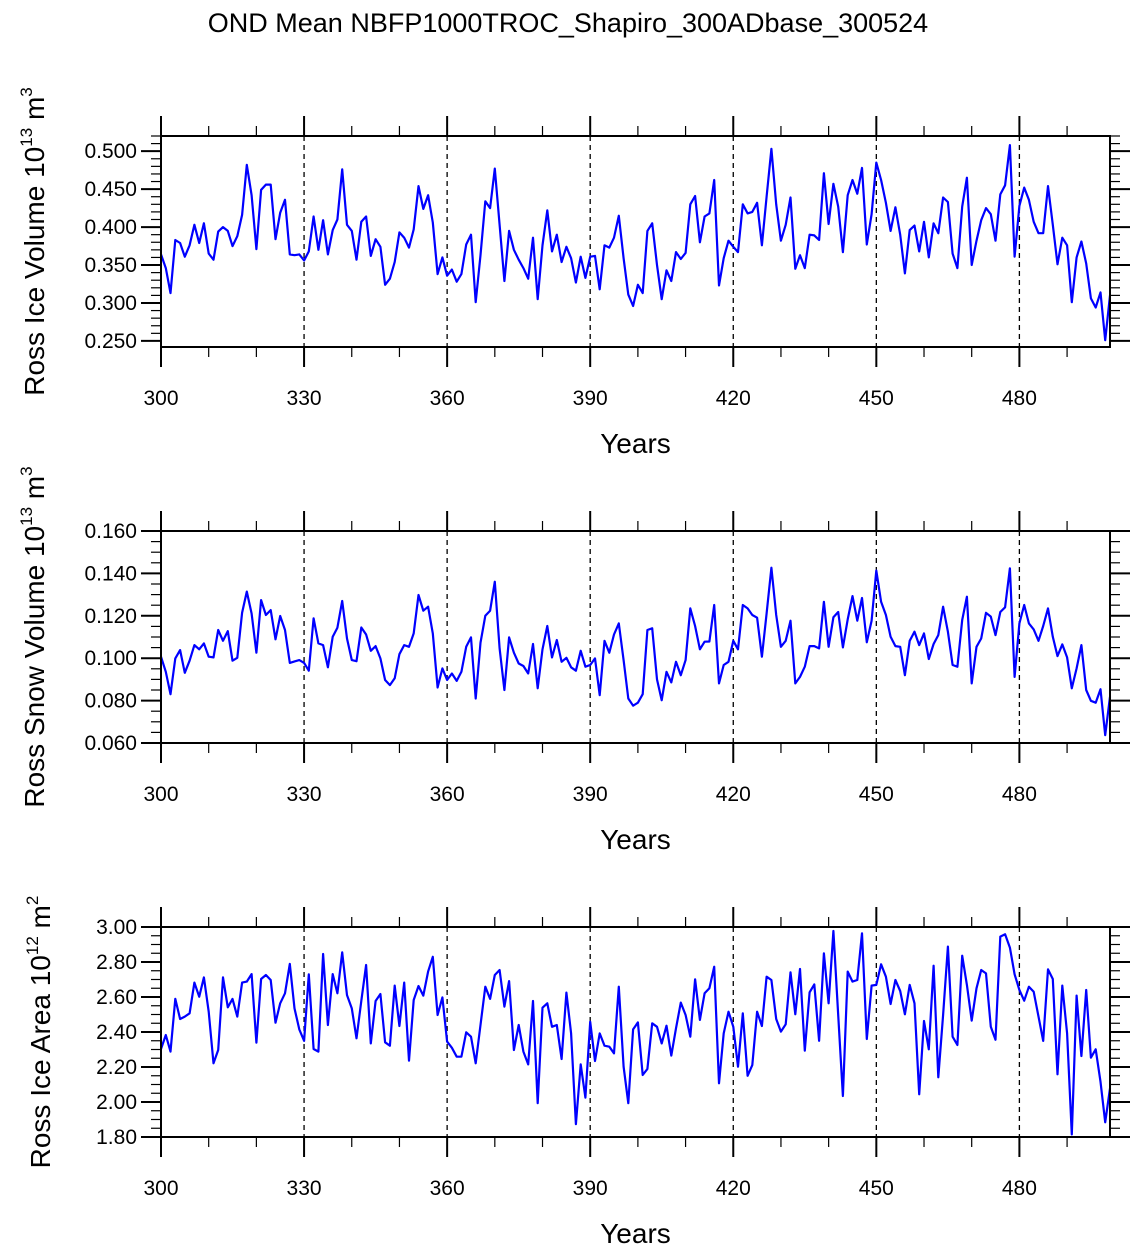  What do you see at coordinates (110, 701) in the screenshot?
I see `y-tick-label: 0.080` at bounding box center [110, 701].